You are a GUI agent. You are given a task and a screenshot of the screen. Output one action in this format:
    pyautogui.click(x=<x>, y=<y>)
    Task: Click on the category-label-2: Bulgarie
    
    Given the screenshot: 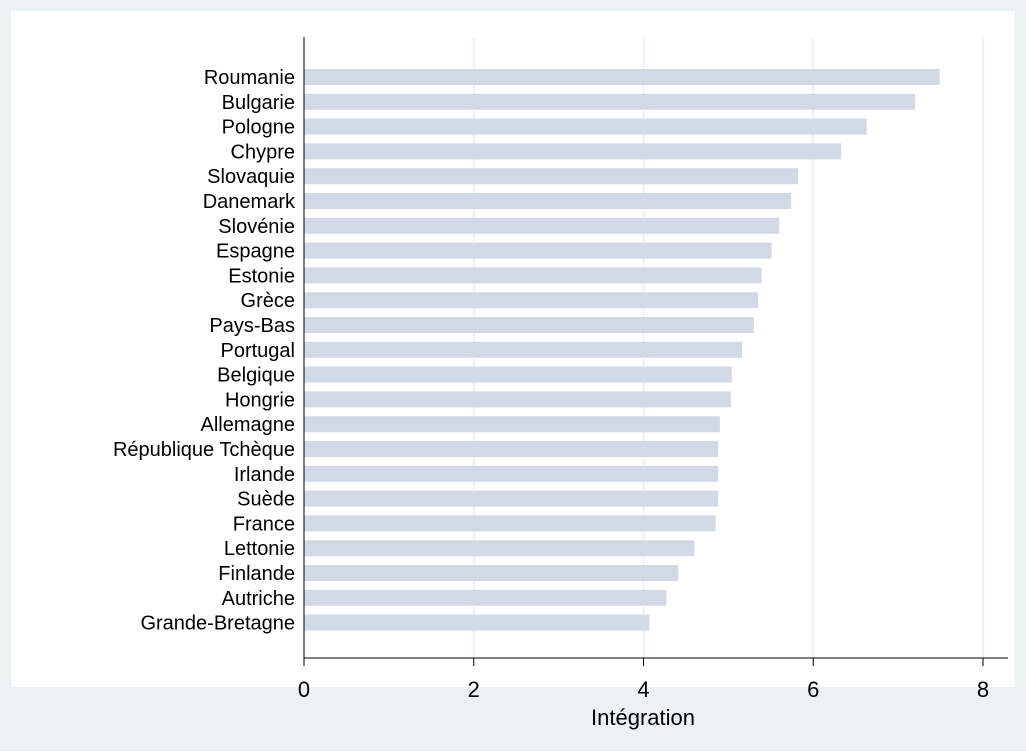 What is the action you would take?
    pyautogui.click(x=258, y=103)
    